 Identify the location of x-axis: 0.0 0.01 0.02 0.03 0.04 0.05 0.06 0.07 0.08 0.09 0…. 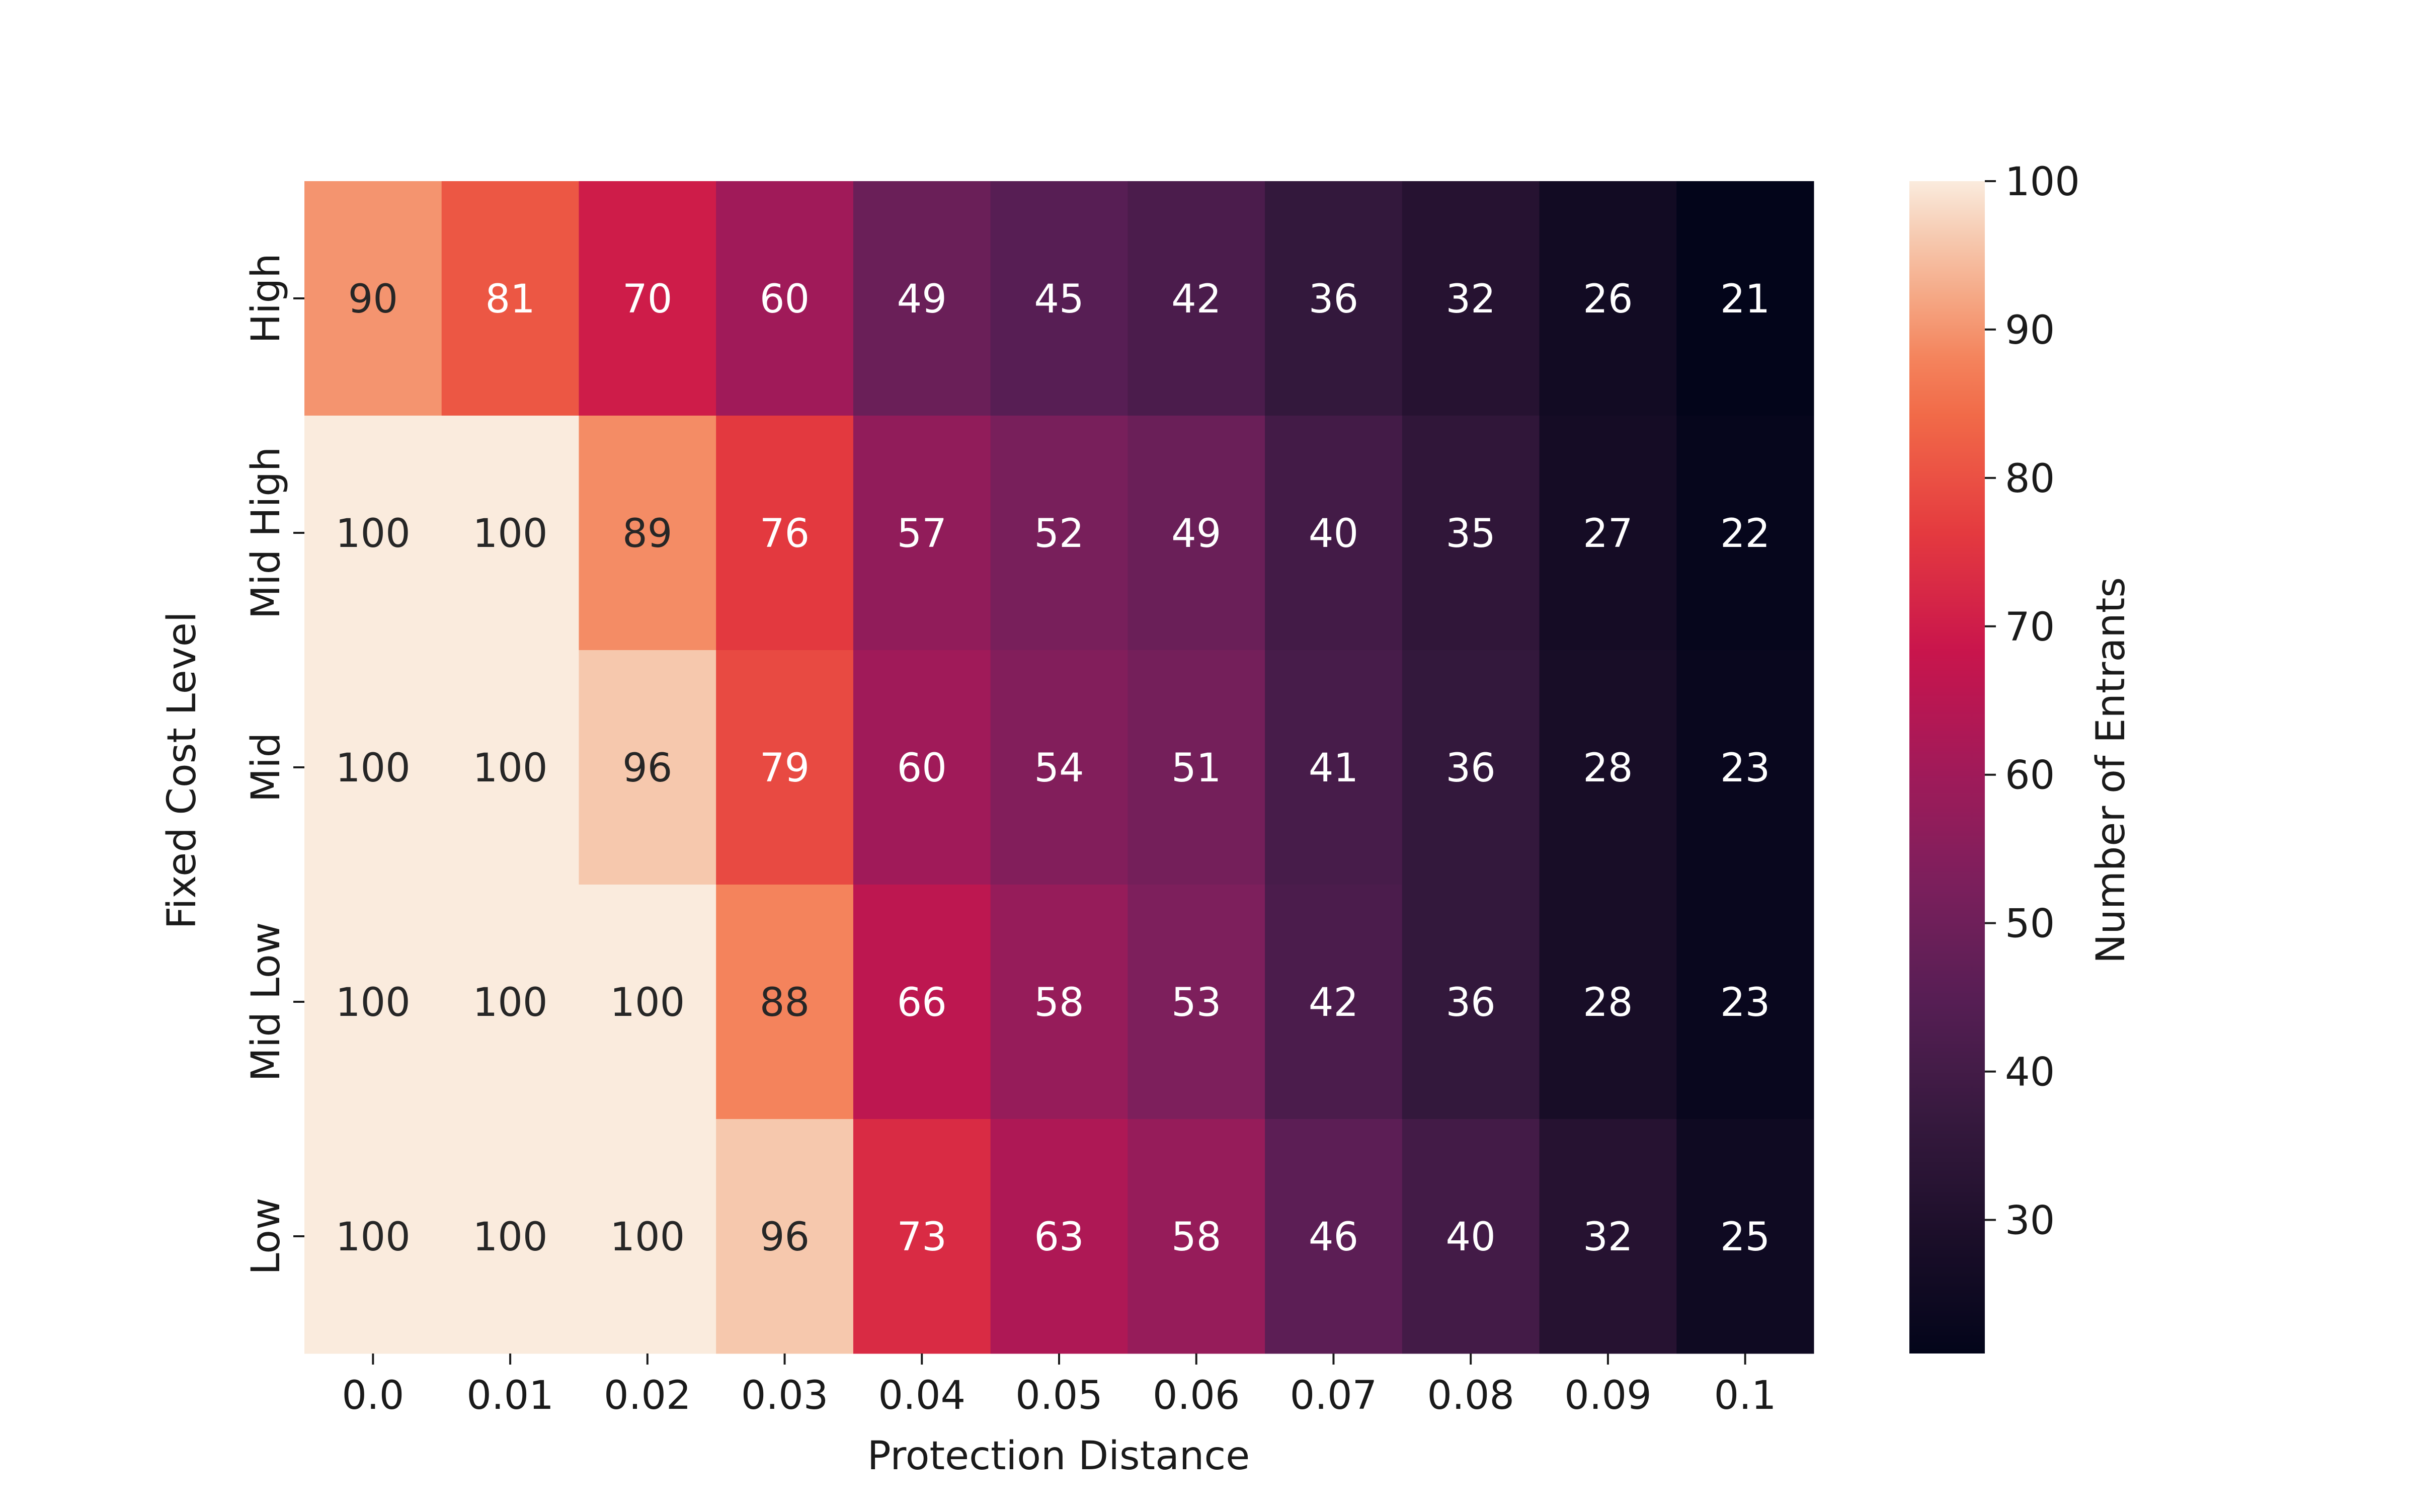
(1060, 1386).